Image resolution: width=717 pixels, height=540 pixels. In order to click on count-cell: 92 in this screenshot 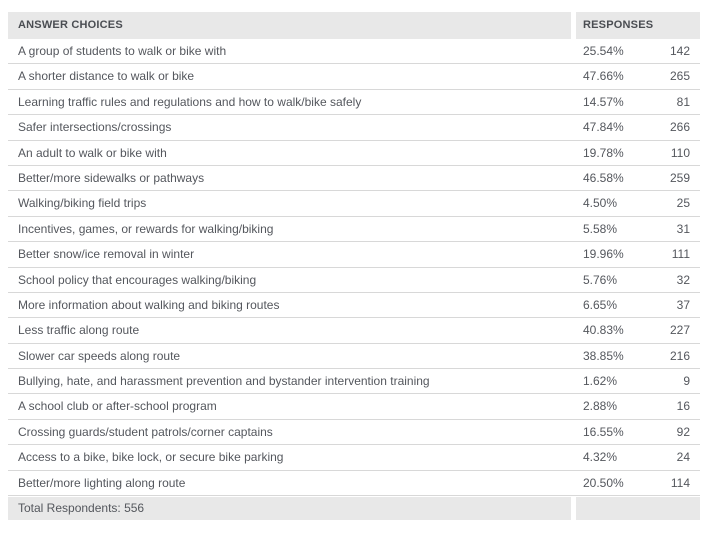, I will do `click(683, 431)`.